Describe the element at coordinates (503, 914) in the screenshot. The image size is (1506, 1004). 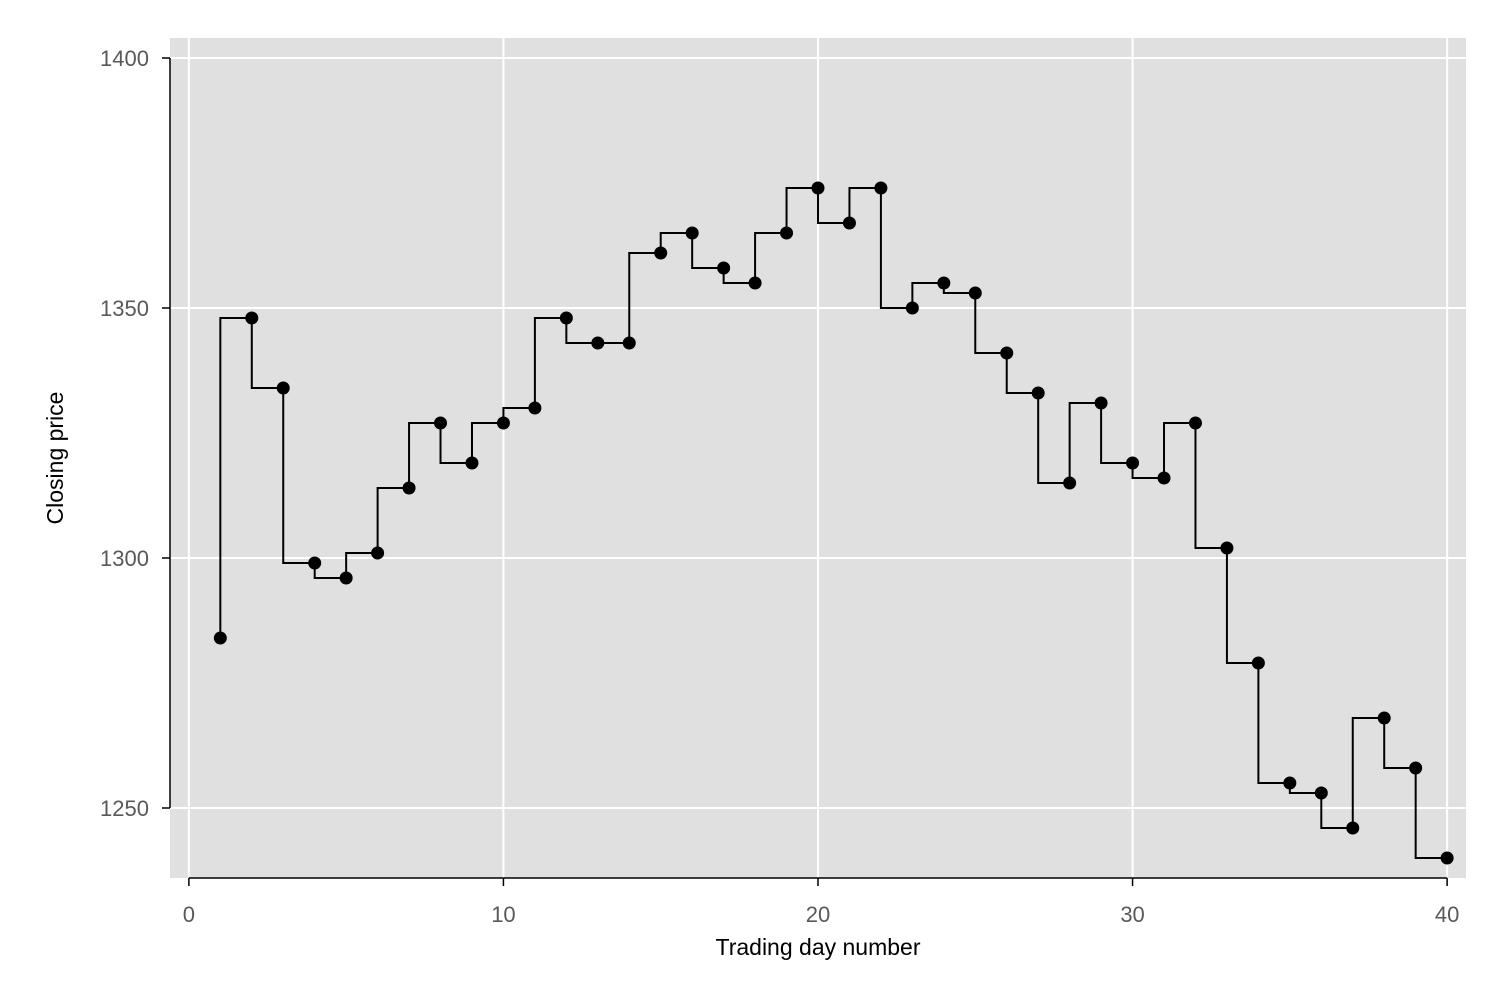
I see `x-tick-label: 10` at that location.